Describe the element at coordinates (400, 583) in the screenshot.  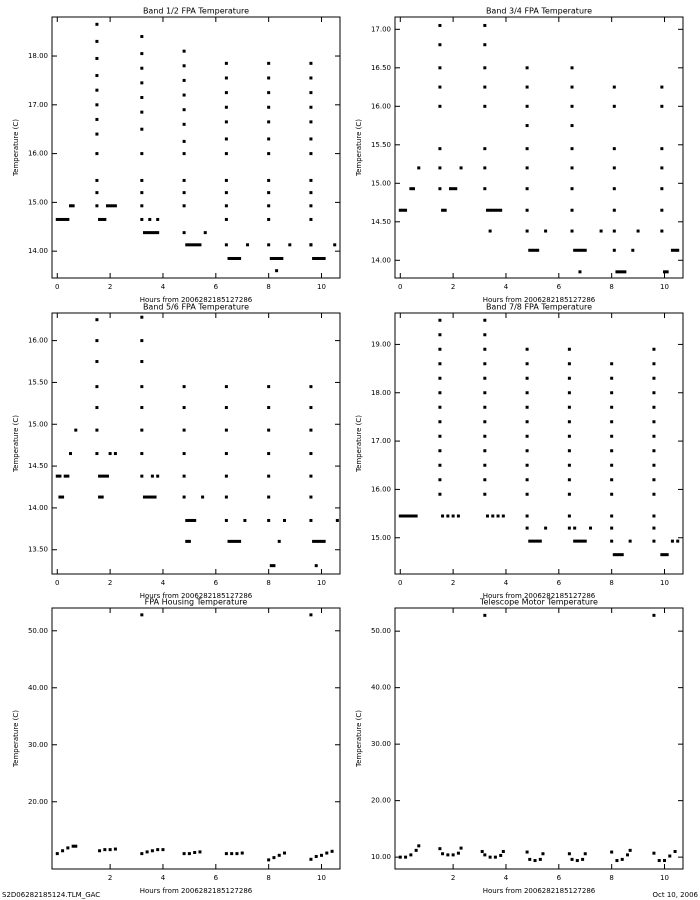
I see `x-tick-label: 0` at that location.